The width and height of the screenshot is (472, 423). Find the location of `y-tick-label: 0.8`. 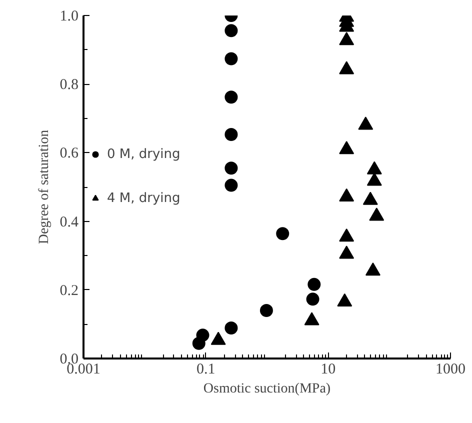

y-tick-label: 0.8 is located at coordinates (69, 85).